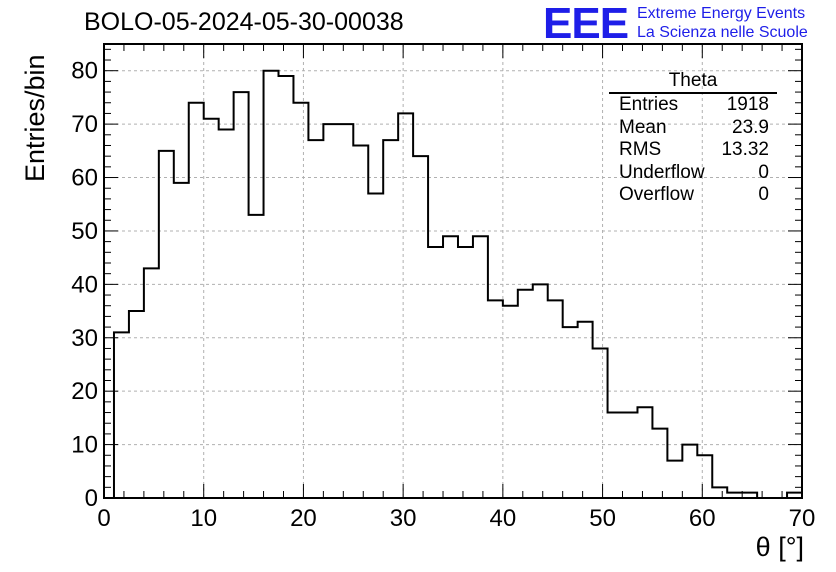 The image size is (836, 572). I want to click on y-tick-label: 40, so click(84, 284).